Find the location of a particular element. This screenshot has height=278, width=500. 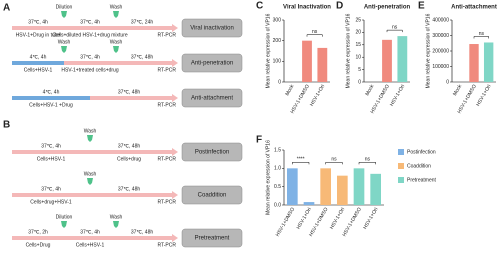

step-label: 37℃, 24h is located at coordinates (142, 22).